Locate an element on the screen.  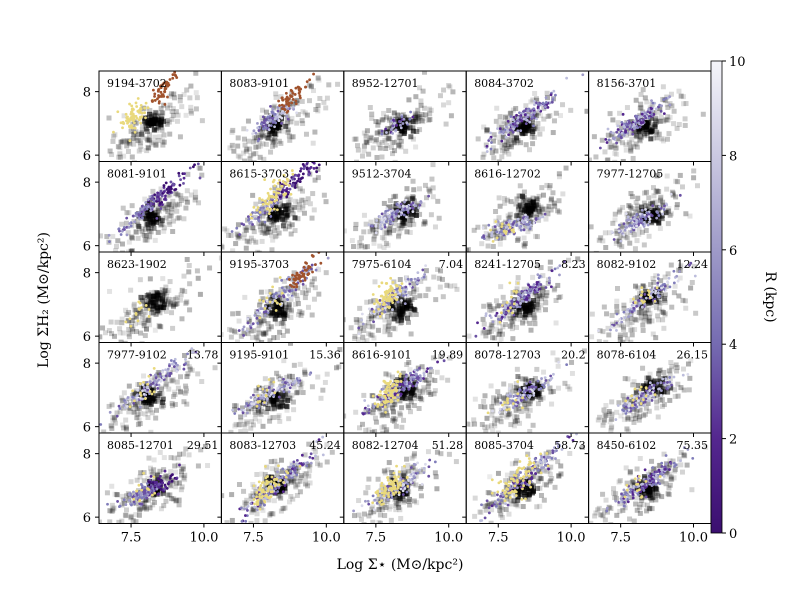
brown-point is located at coordinates (291, 96).